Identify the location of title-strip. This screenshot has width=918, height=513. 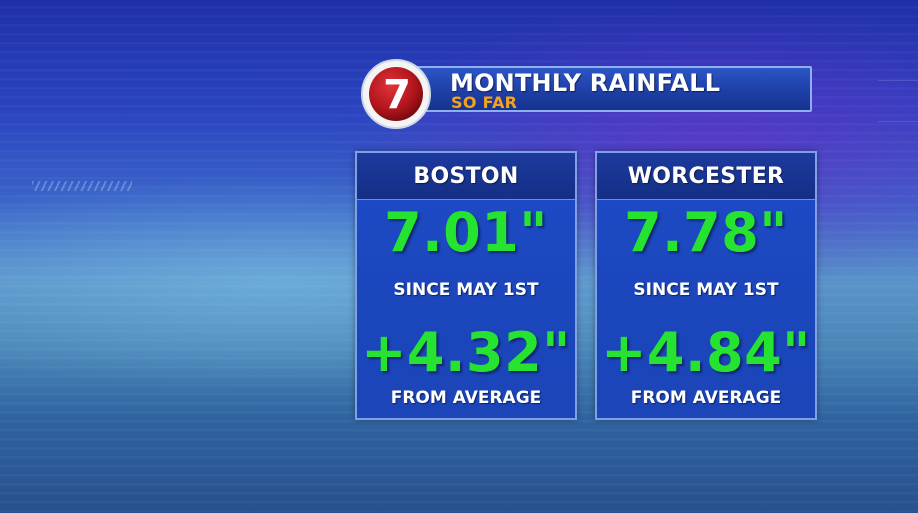
(612, 89).